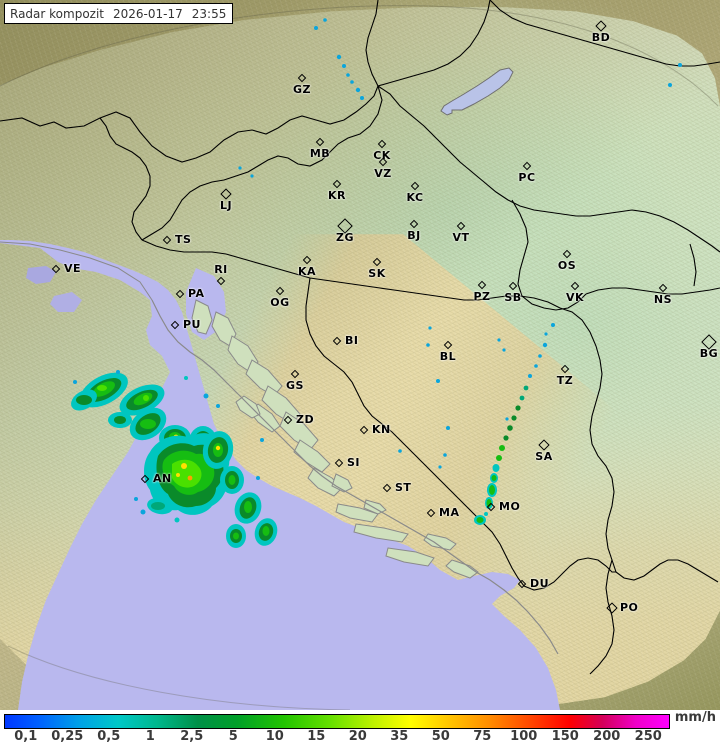 This screenshot has width=720, height=751. Describe the element at coordinates (663, 299) in the screenshot. I see `city-label: NS` at that location.